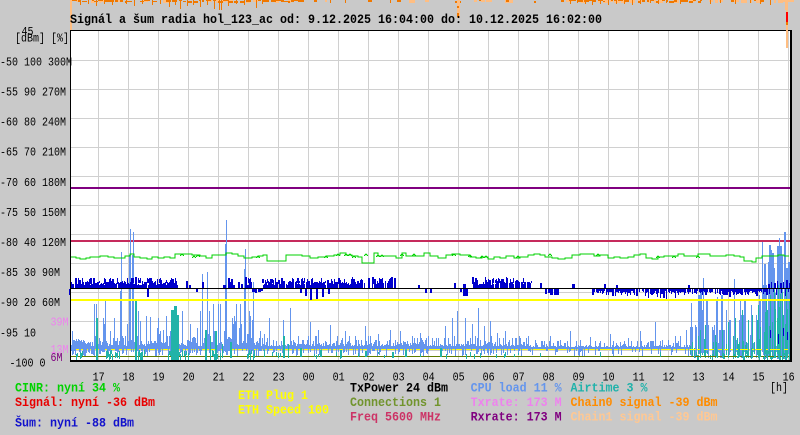  I want to click on svg-text: Freq 5600 MHz, so click(395, 418).